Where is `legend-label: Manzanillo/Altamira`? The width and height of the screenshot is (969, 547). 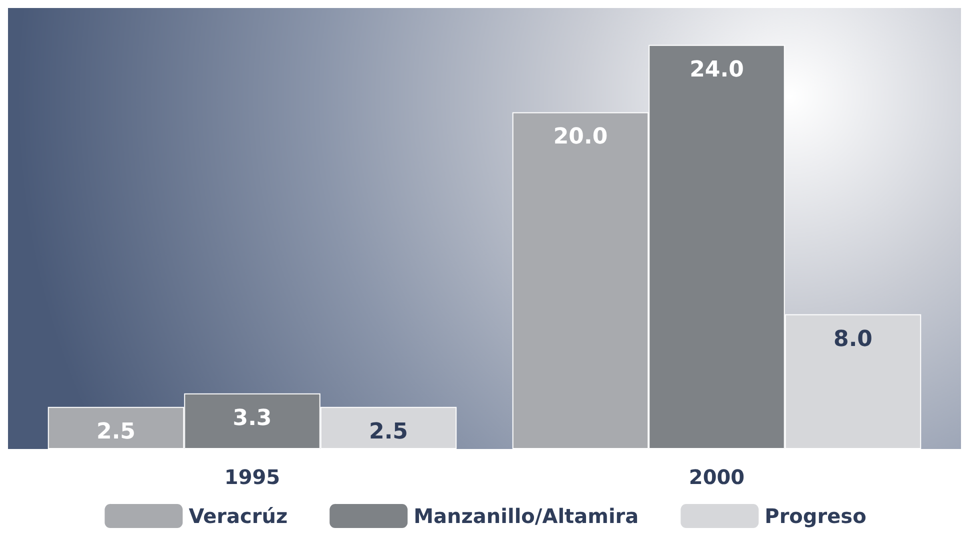 legend-label: Manzanillo/Altamira is located at coordinates (526, 516).